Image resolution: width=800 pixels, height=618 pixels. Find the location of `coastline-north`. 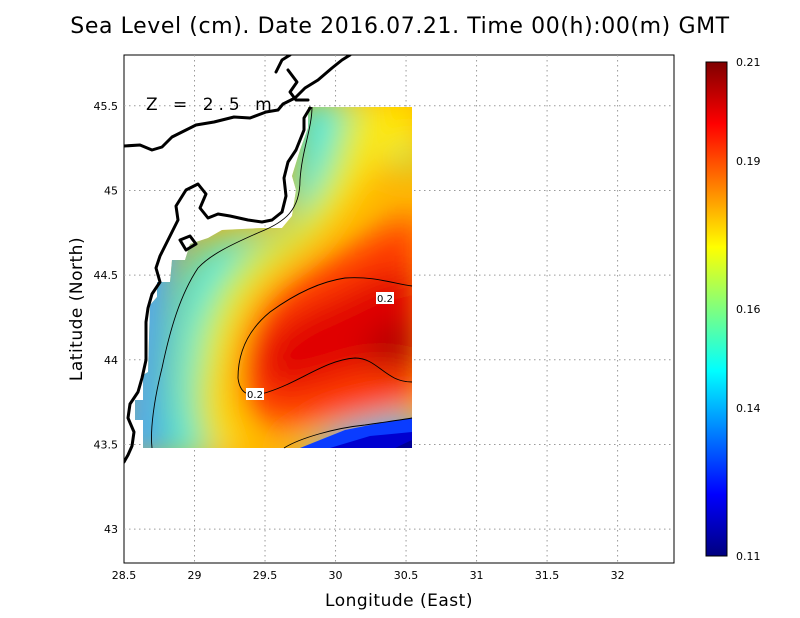

coastline-north is located at coordinates (238, 103).